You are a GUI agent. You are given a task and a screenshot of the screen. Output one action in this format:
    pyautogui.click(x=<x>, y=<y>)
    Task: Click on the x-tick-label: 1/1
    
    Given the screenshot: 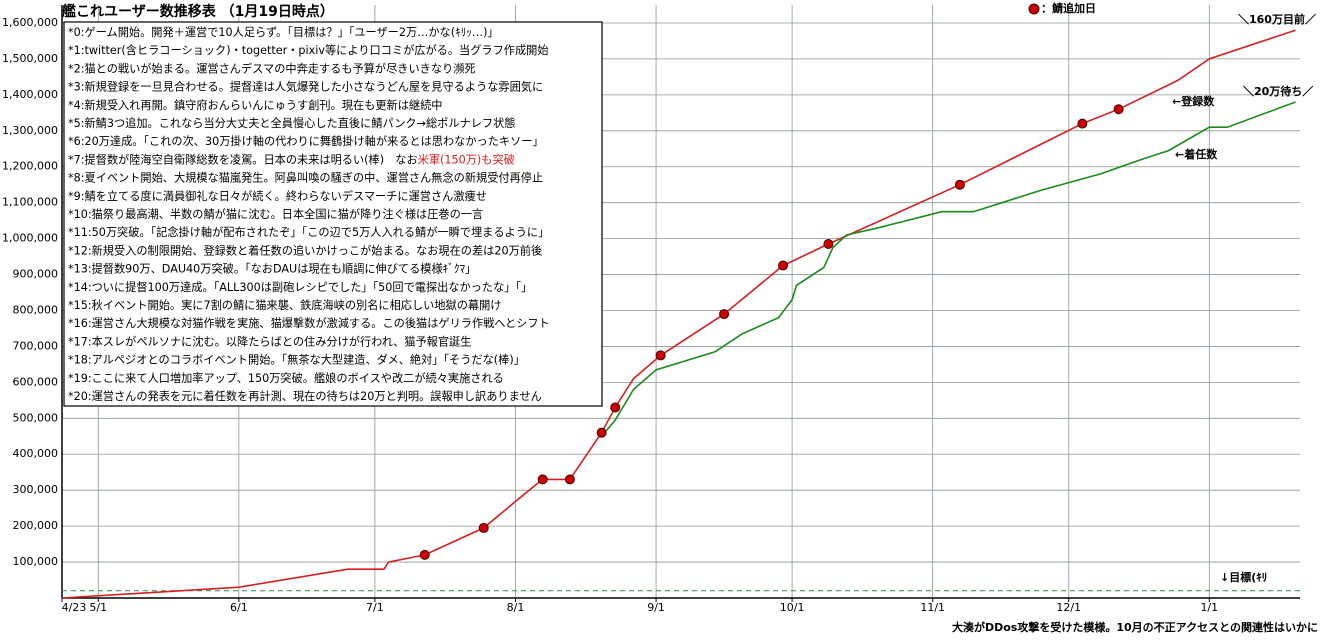 What is the action you would take?
    pyautogui.click(x=1209, y=607)
    